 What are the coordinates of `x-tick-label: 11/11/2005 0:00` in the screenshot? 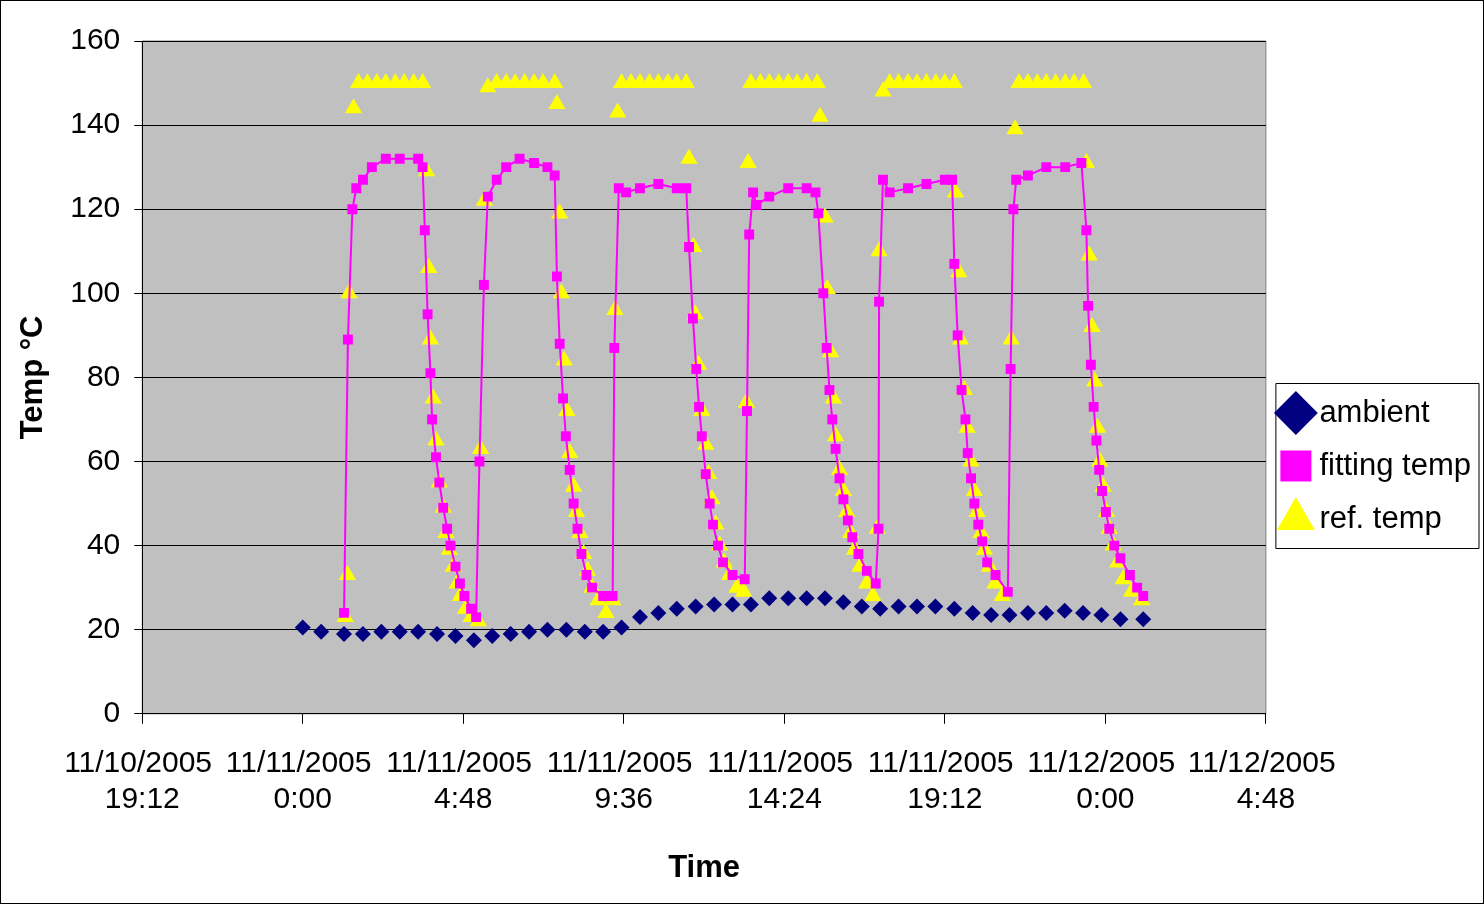 It's located at (302, 780).